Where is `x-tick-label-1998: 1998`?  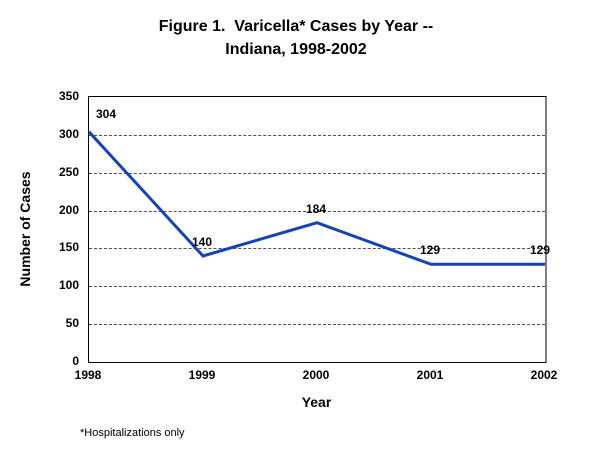
x-tick-label-1998: 1998 is located at coordinates (88, 375).